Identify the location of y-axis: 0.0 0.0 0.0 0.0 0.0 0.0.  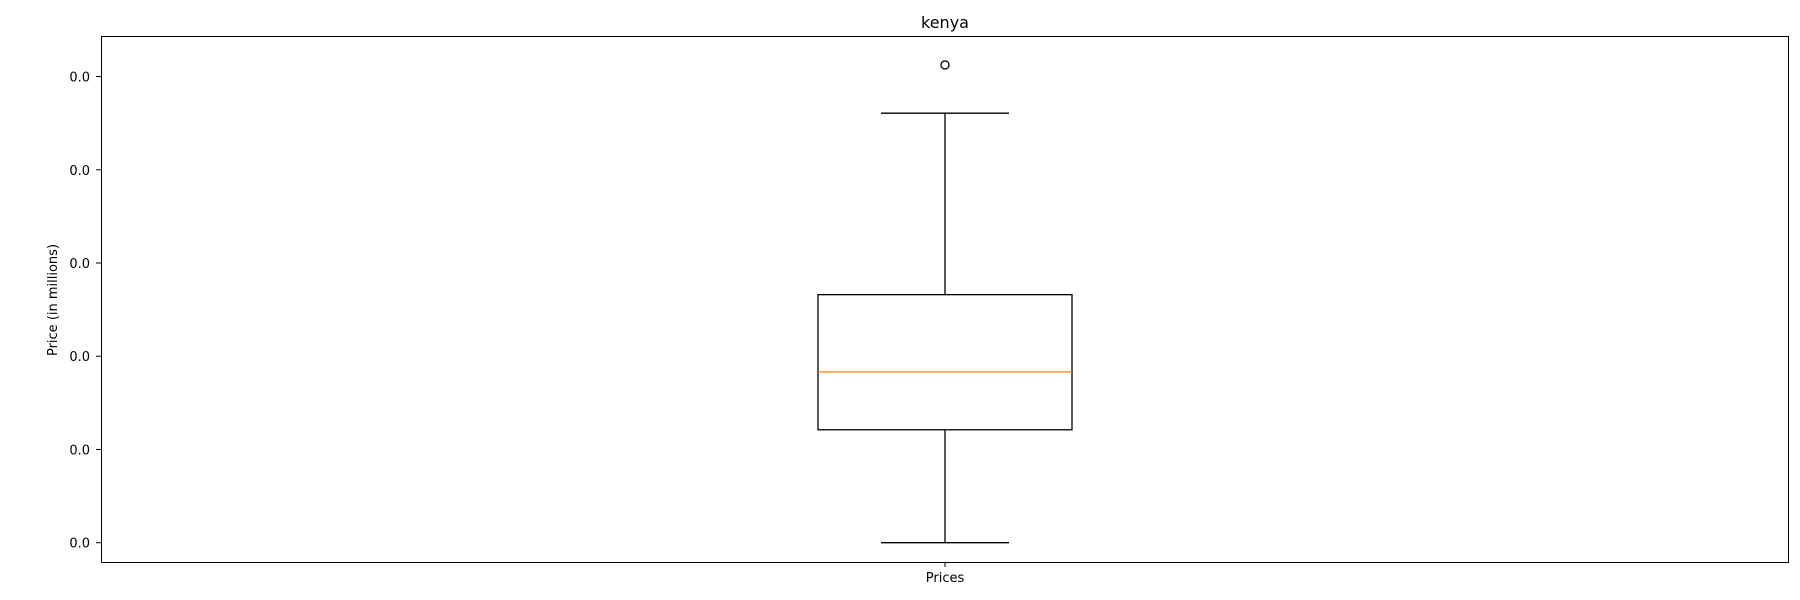
(85, 311).